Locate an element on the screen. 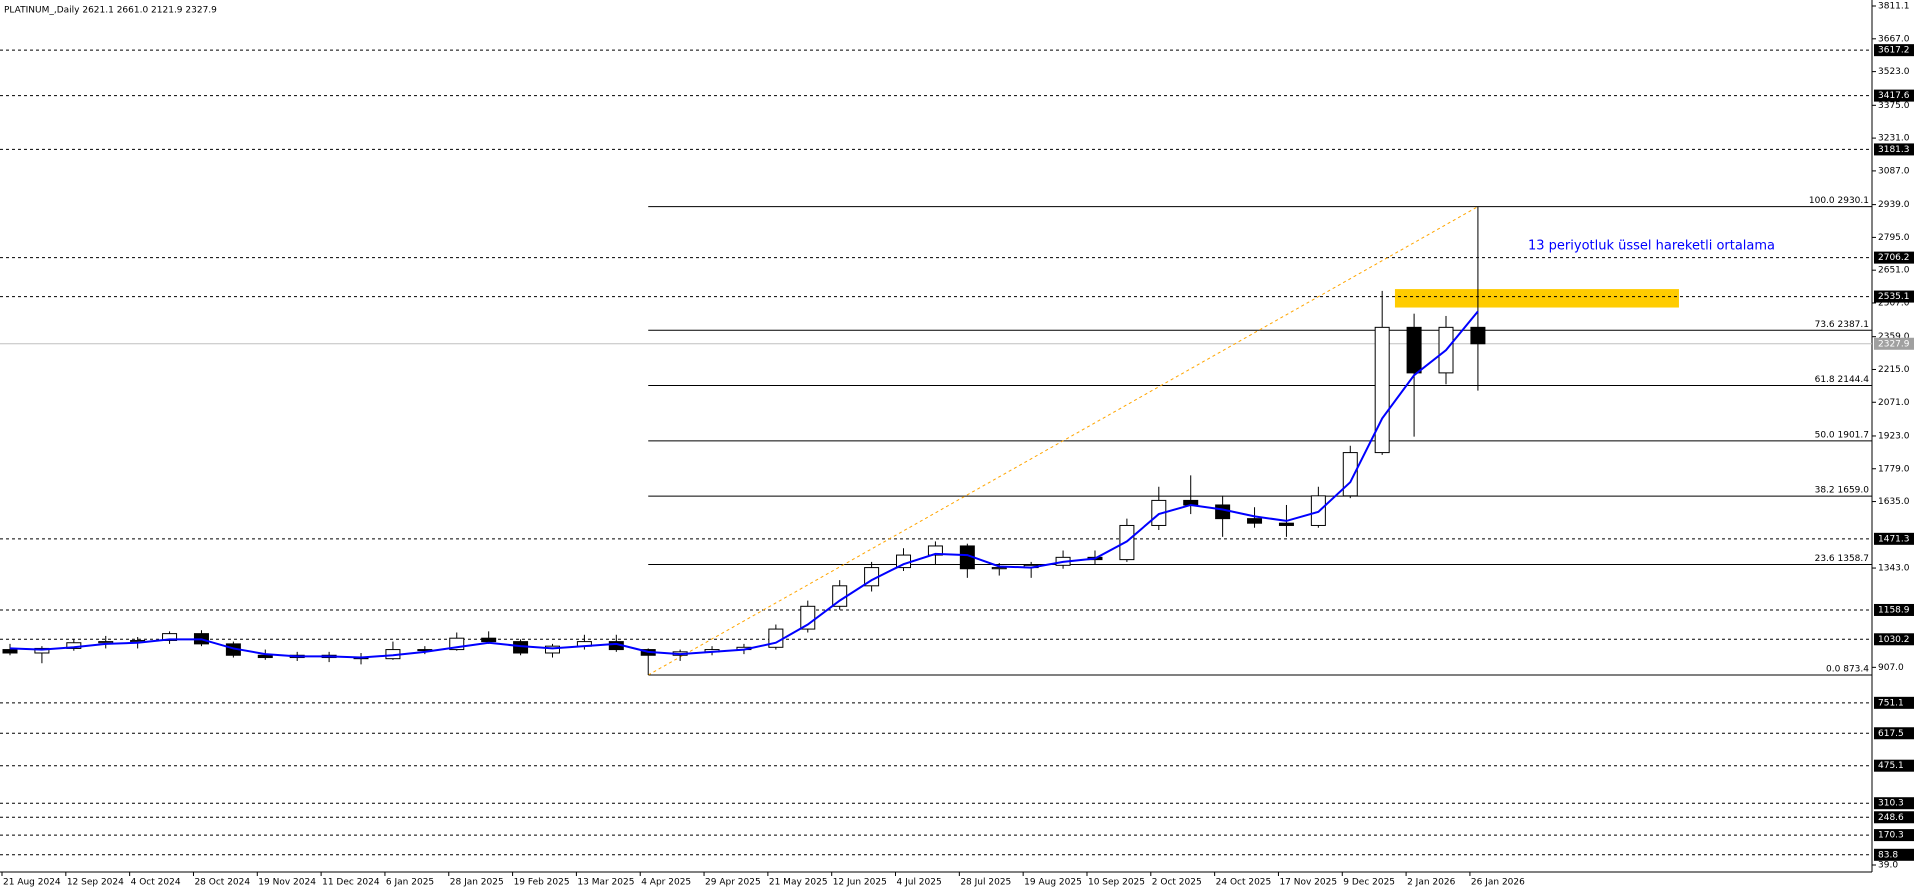  x-tick-label: 9 Dec 2025 is located at coordinates (1369, 883).